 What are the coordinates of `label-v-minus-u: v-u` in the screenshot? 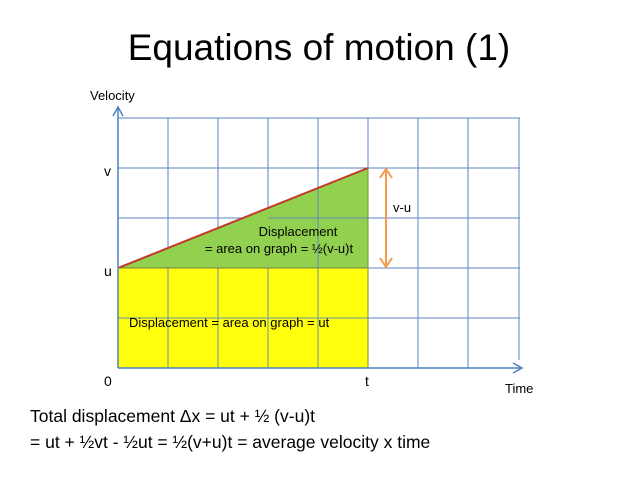 It's located at (402, 207).